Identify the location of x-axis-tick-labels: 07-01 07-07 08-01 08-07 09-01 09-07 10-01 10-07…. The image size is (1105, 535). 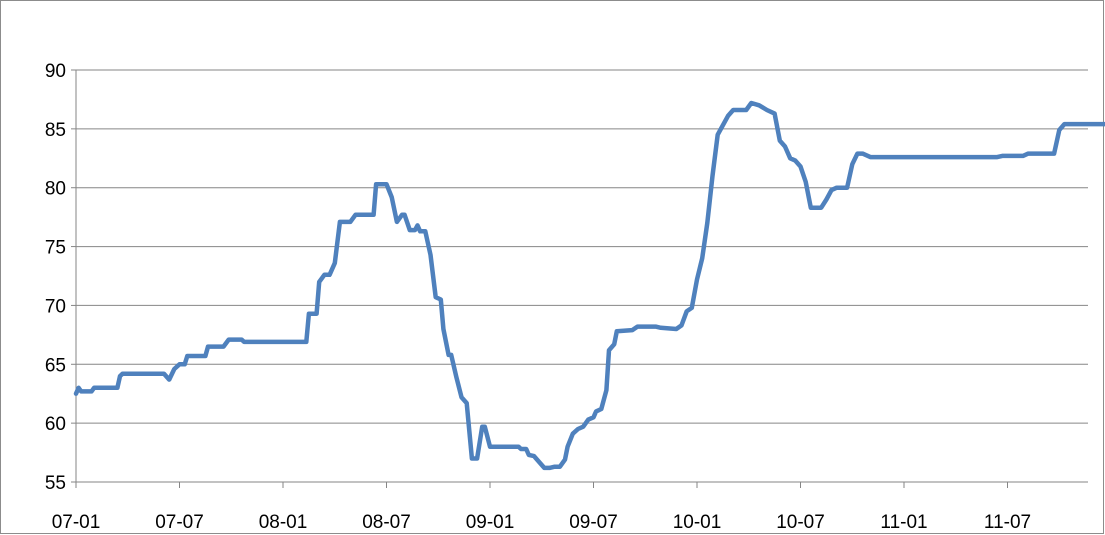
(541, 522).